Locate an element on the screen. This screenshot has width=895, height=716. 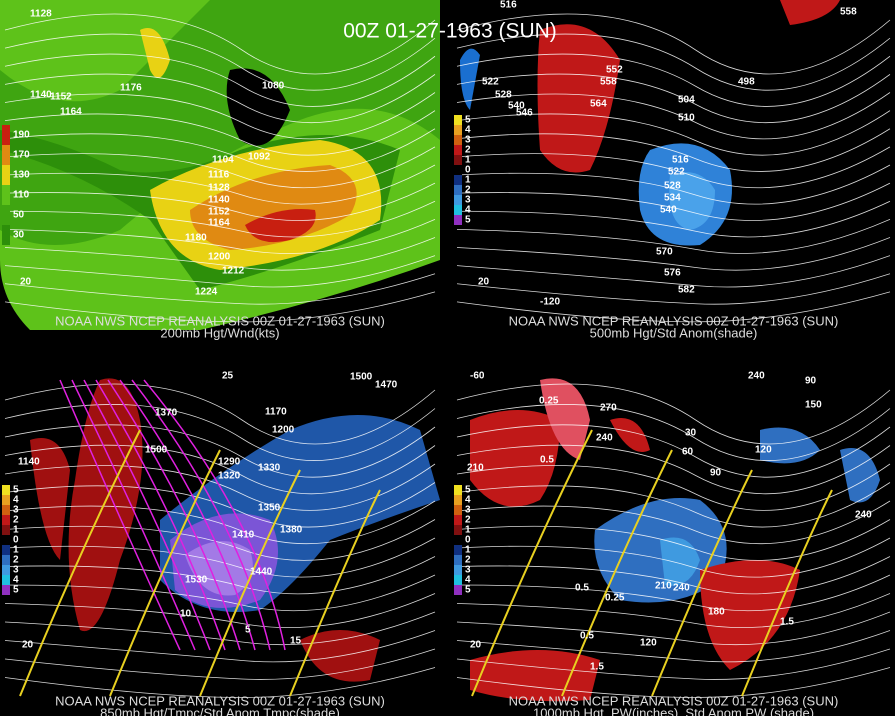
contour-label: 30 is located at coordinates (691, 433).